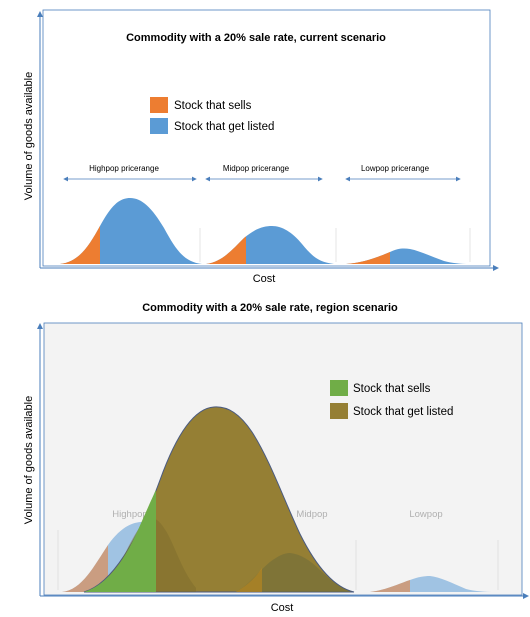 The image size is (530, 617). I want to click on bottom-legend-label-sells: Stock that sells, so click(392, 389).